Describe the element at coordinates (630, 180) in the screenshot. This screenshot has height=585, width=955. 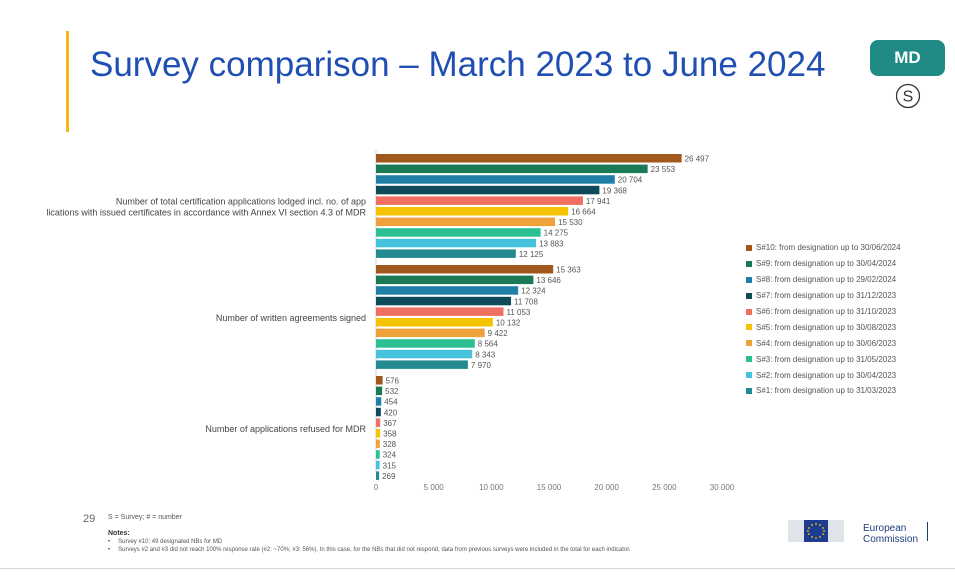
I see `data-label: 20 704` at that location.